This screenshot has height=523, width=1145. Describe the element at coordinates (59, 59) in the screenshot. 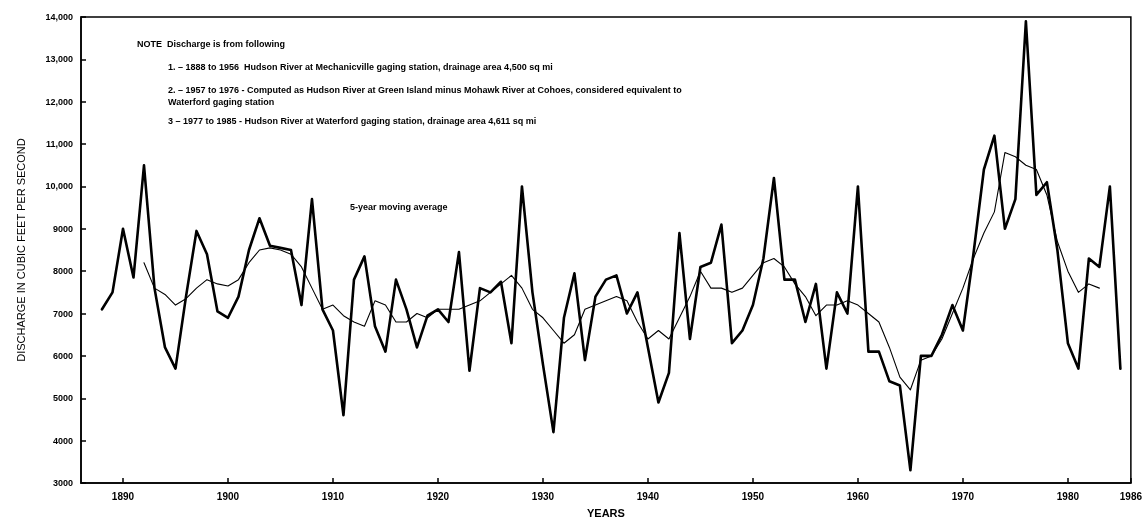

I see `y-tick-label: 13,000` at that location.